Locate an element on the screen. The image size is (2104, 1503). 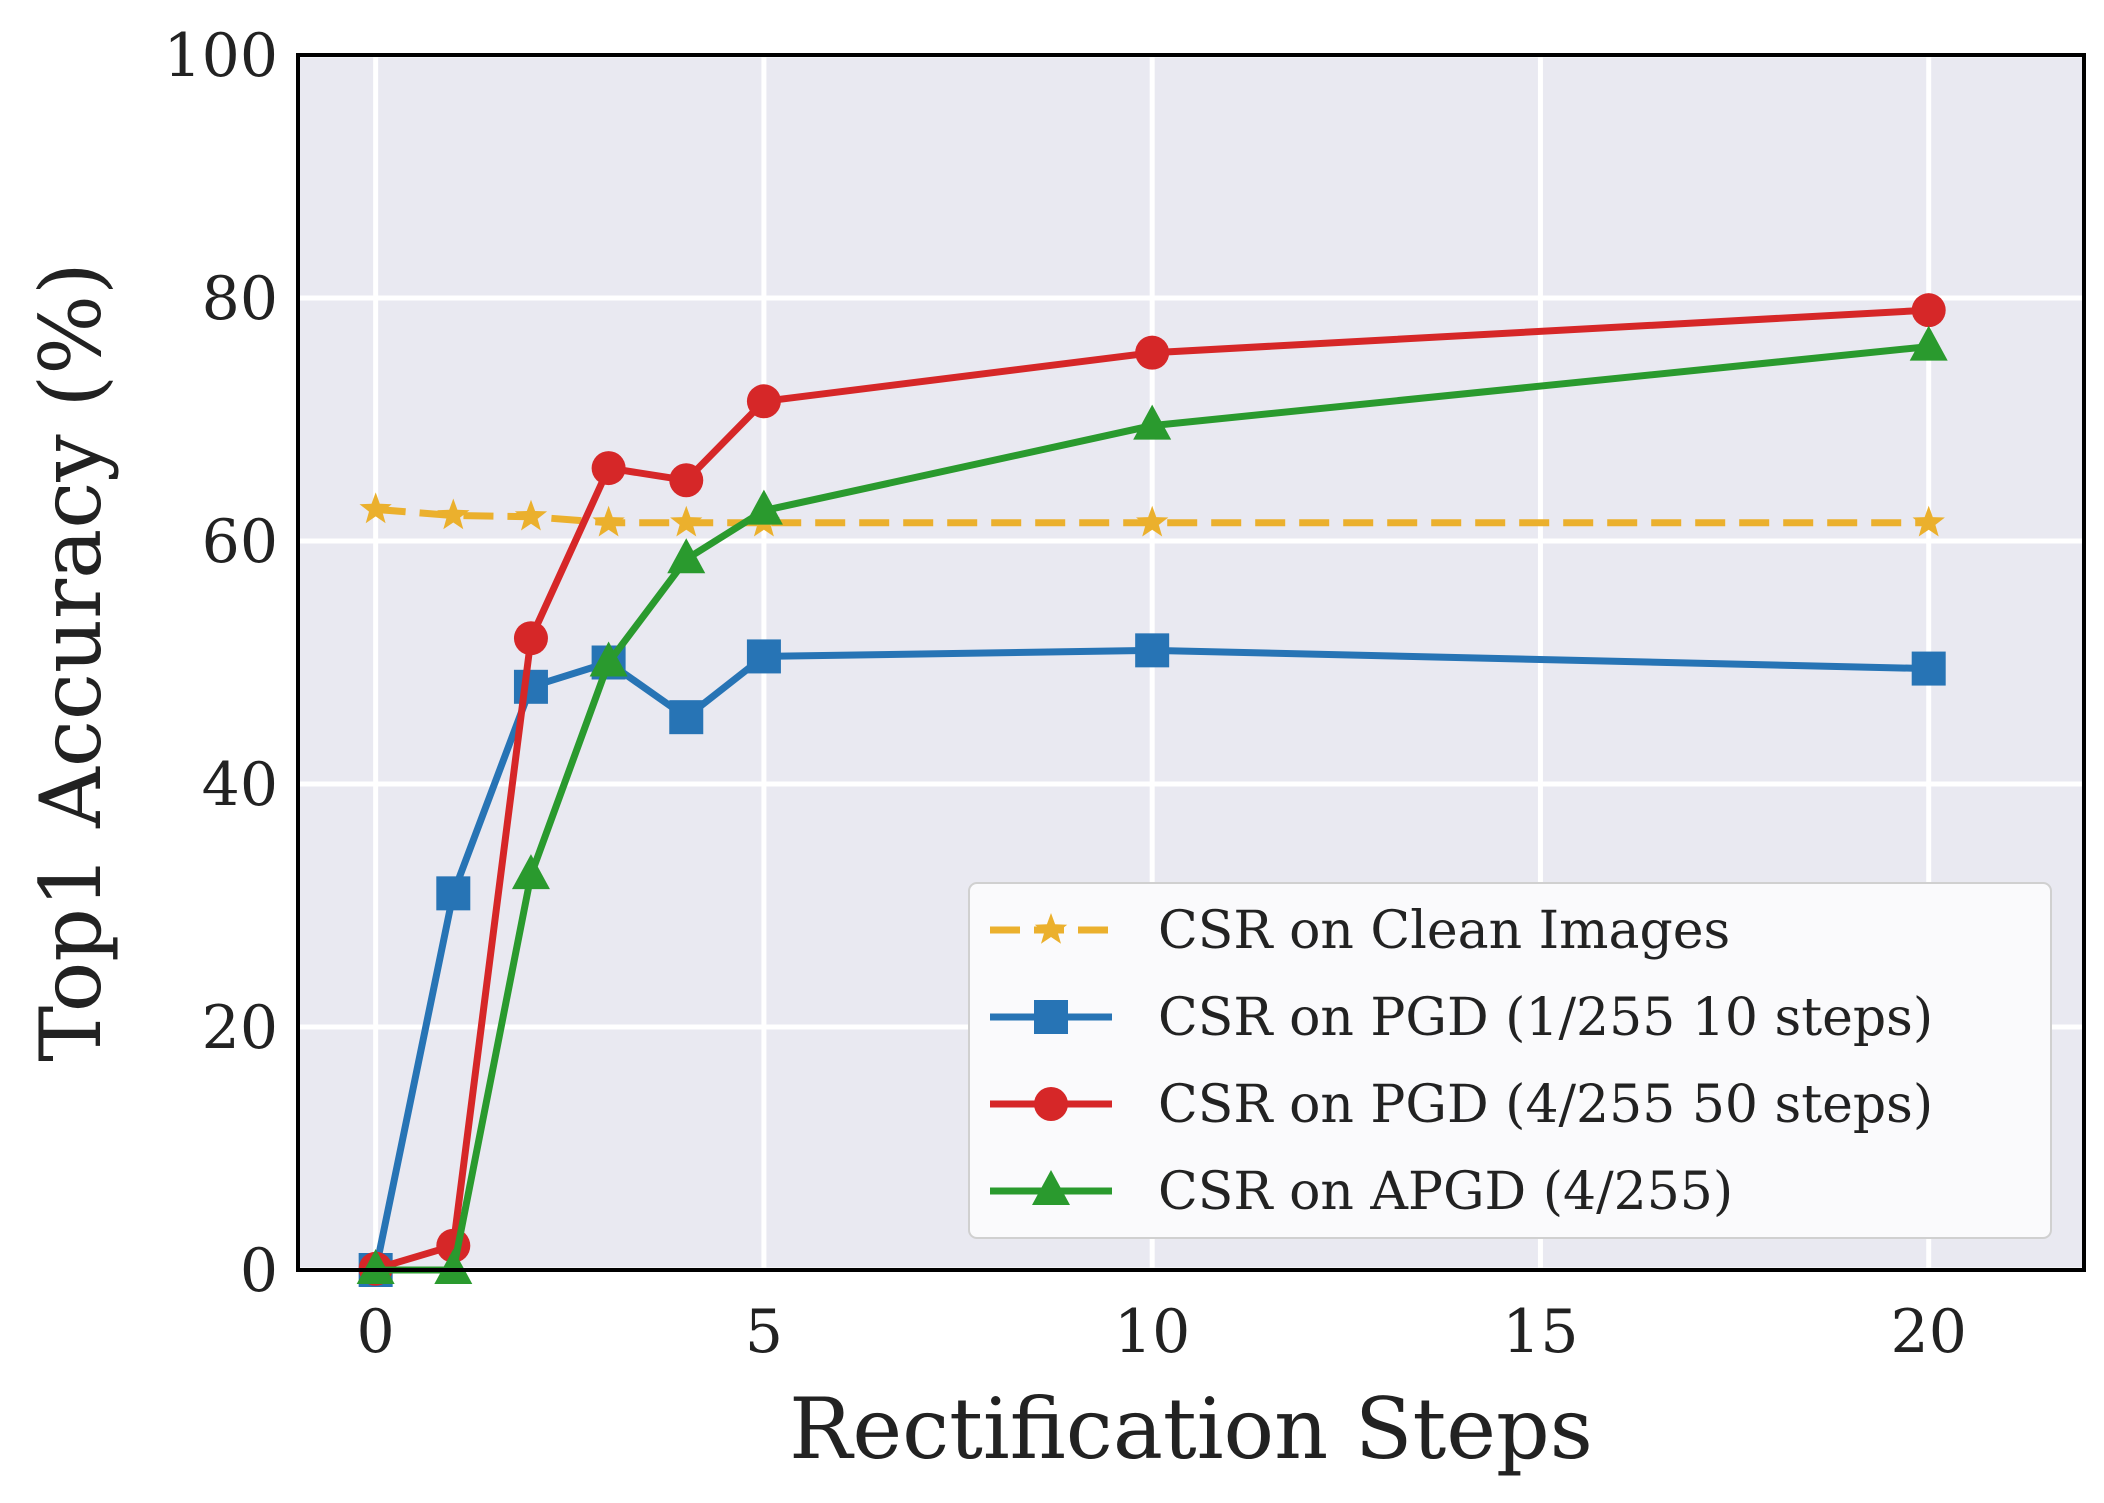
y-tick-labels: 0 20 40 60 80 100 is located at coordinates (220, 663).